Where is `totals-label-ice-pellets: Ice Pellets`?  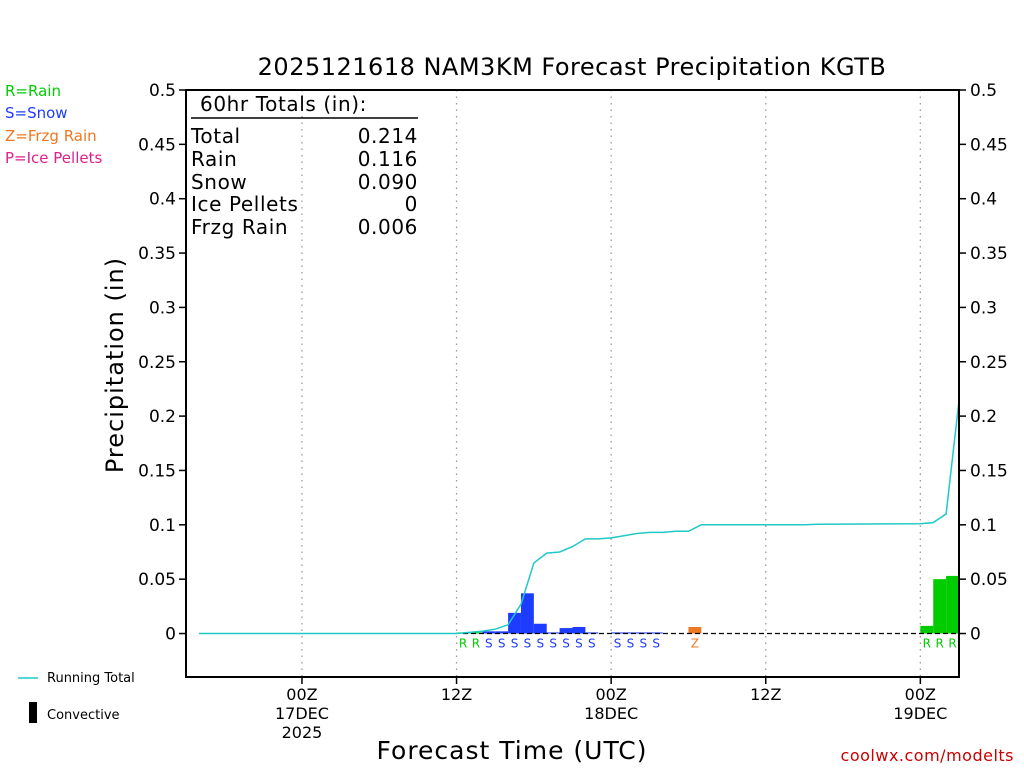 totals-label-ice-pellets: Ice Pellets is located at coordinates (245, 204).